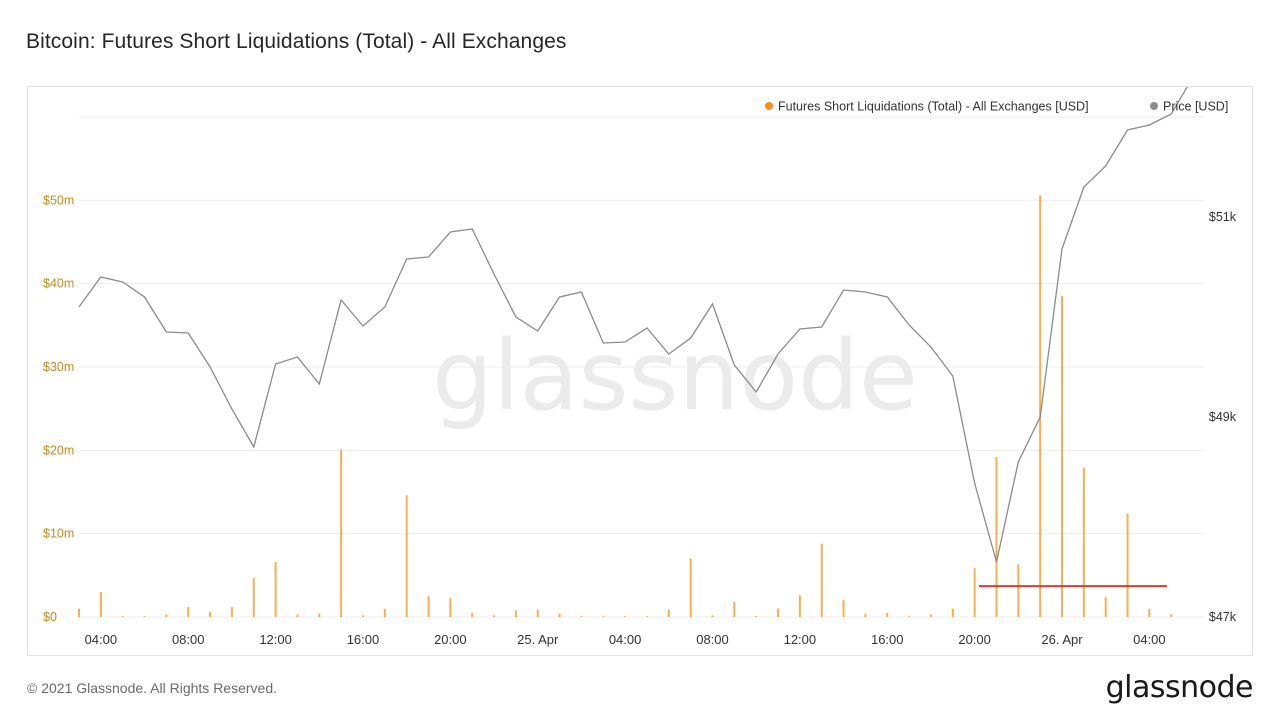  What do you see at coordinates (58, 284) in the screenshot?
I see `left-tick-label: $40m` at bounding box center [58, 284].